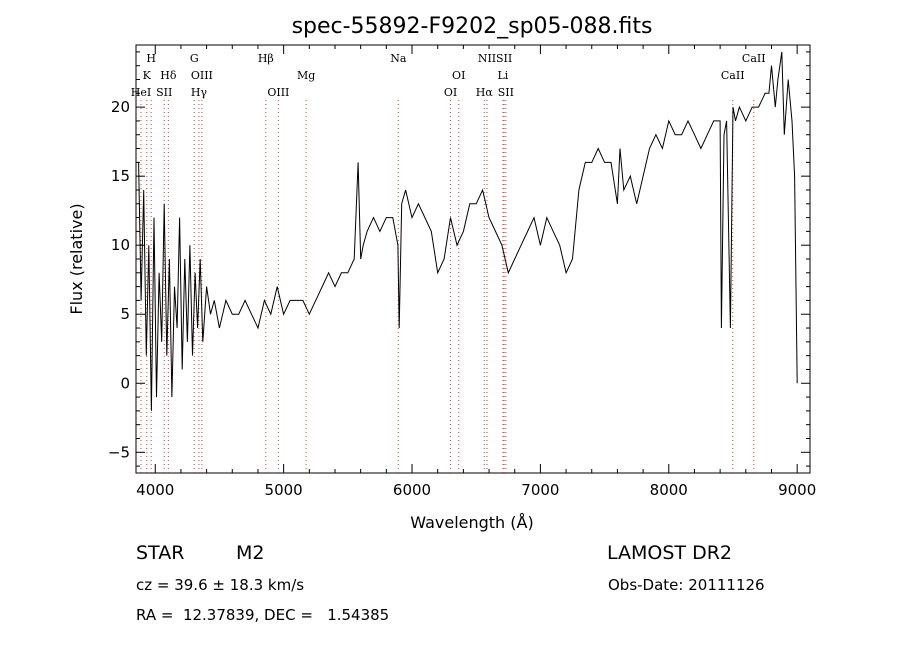 The image size is (900, 650). What do you see at coordinates (669, 553) in the screenshot?
I see `survey-name: LAMOST DR2` at bounding box center [669, 553].